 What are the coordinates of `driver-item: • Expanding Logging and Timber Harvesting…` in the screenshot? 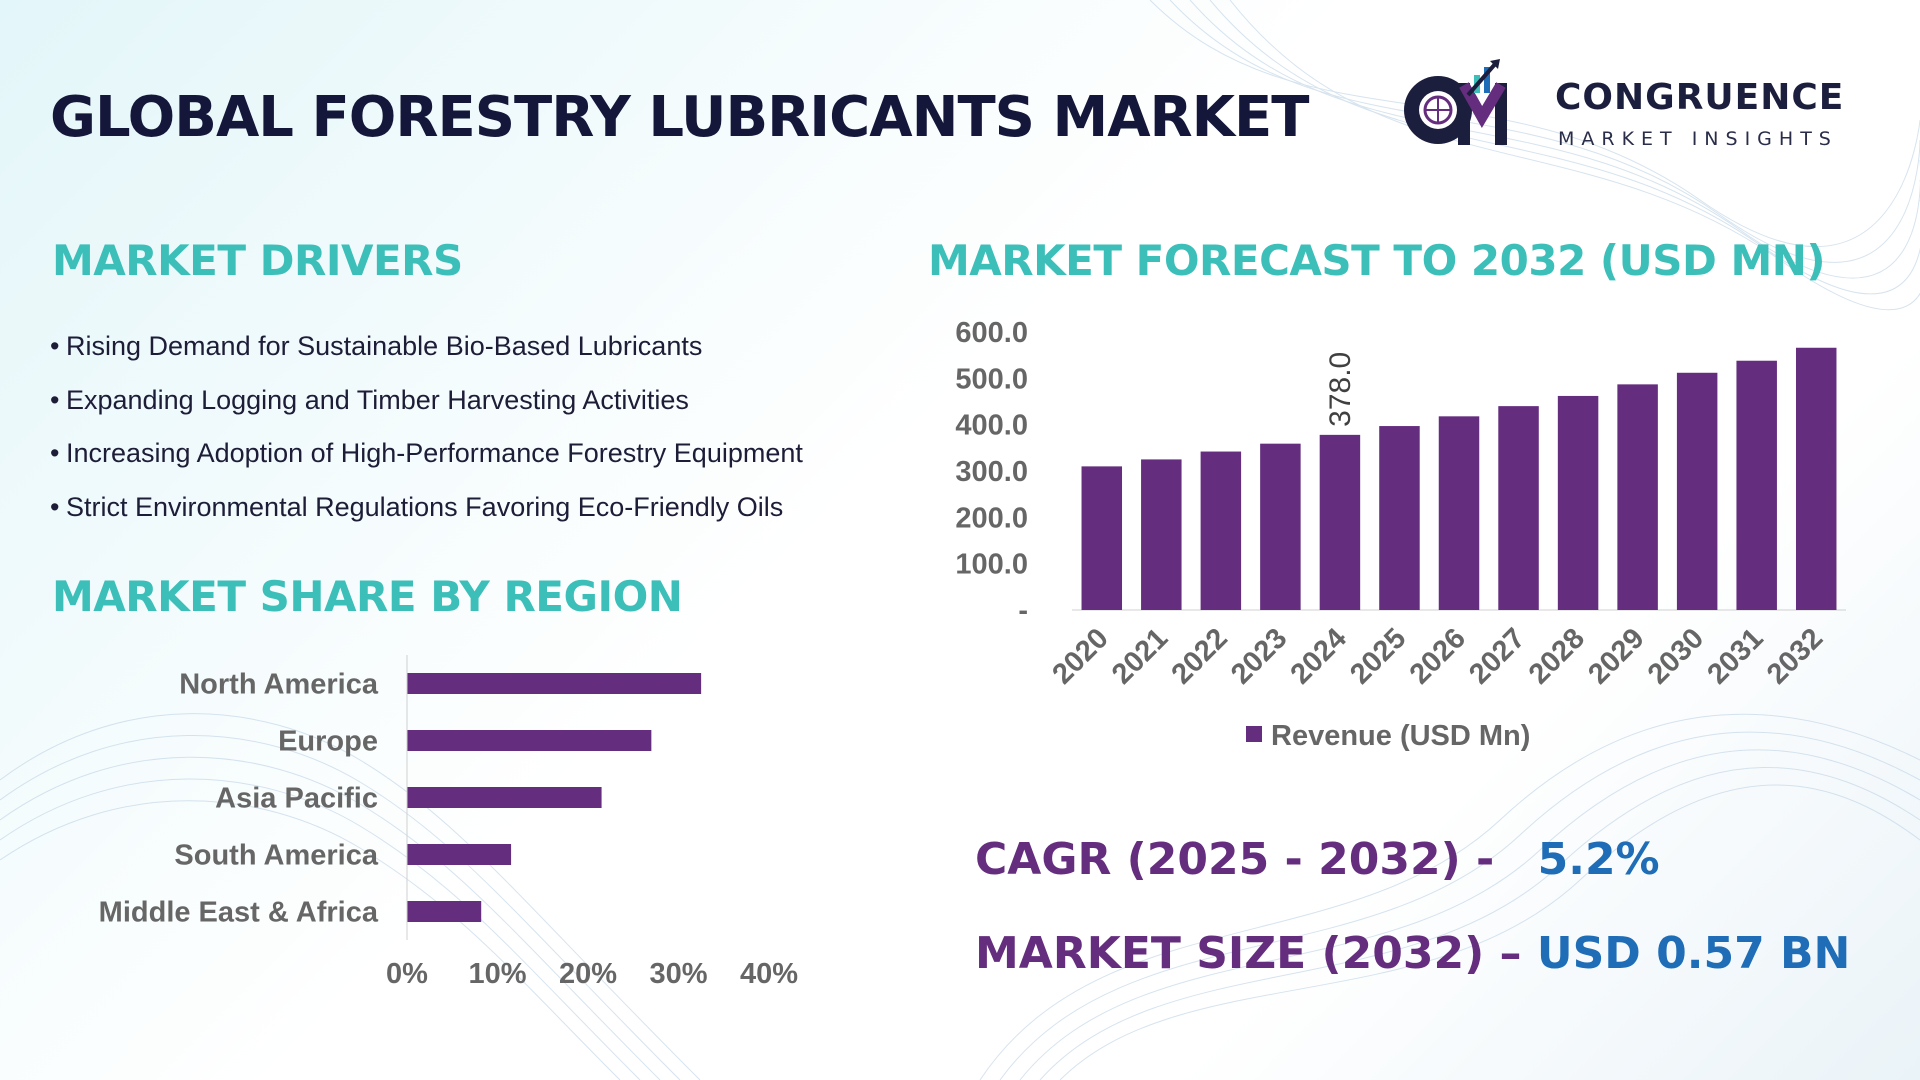 It's located at (369, 399).